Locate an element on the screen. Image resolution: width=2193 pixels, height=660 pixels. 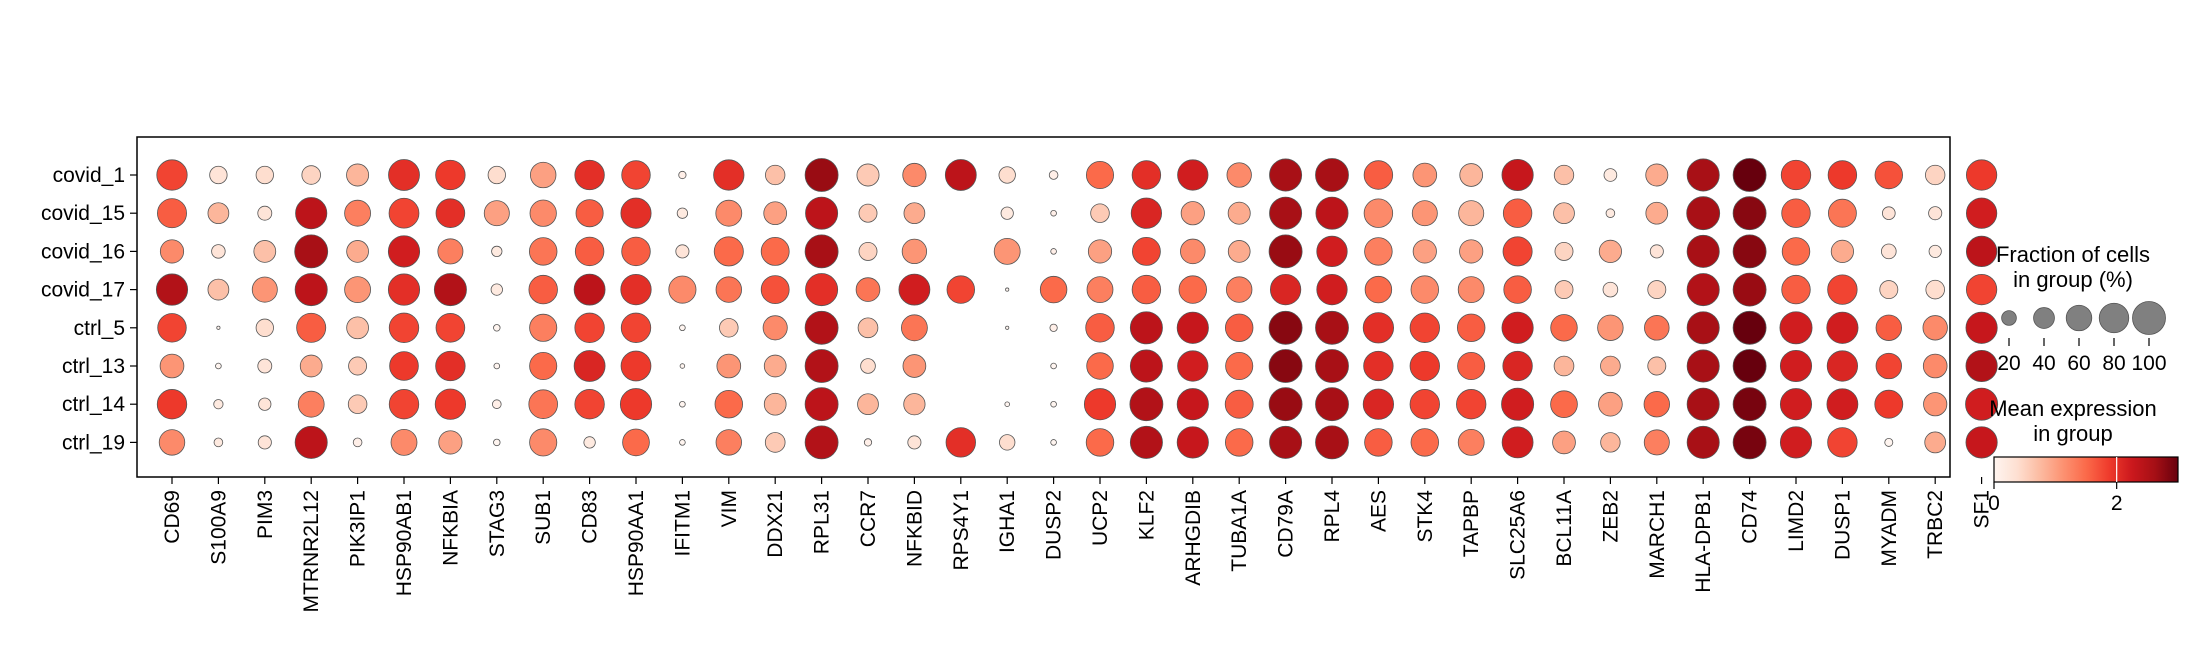
dot-ctrl_14-HLA-DPB1 is located at coordinates (1703, 404).